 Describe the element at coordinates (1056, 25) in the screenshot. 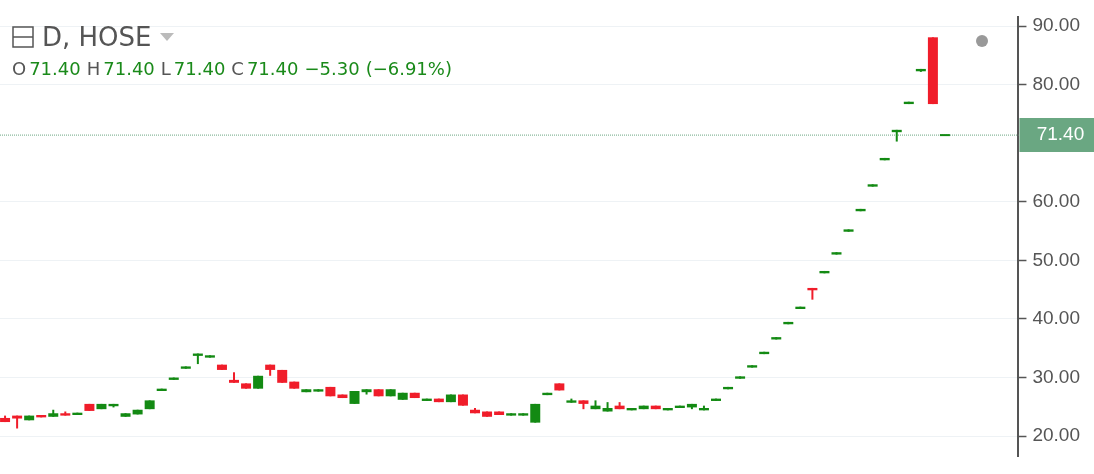

I see `y-tick-label: 90.00` at that location.